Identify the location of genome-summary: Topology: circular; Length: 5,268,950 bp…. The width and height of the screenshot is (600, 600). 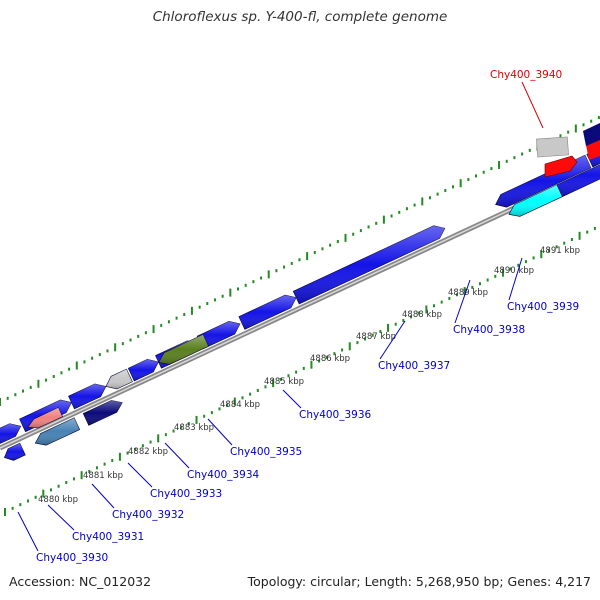
(419, 581).